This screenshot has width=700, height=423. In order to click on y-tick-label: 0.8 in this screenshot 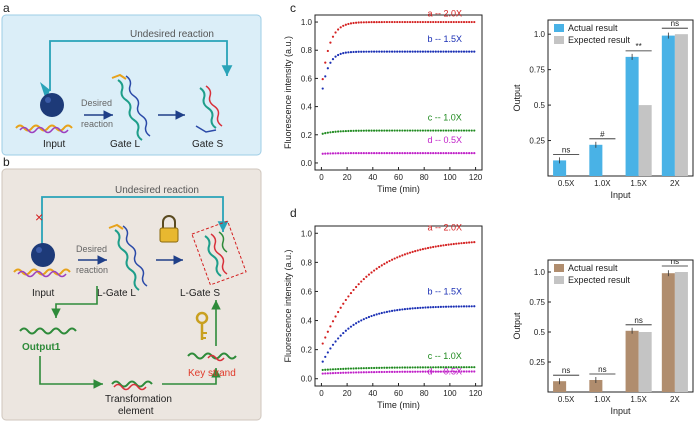, I will do `click(307, 262)`.